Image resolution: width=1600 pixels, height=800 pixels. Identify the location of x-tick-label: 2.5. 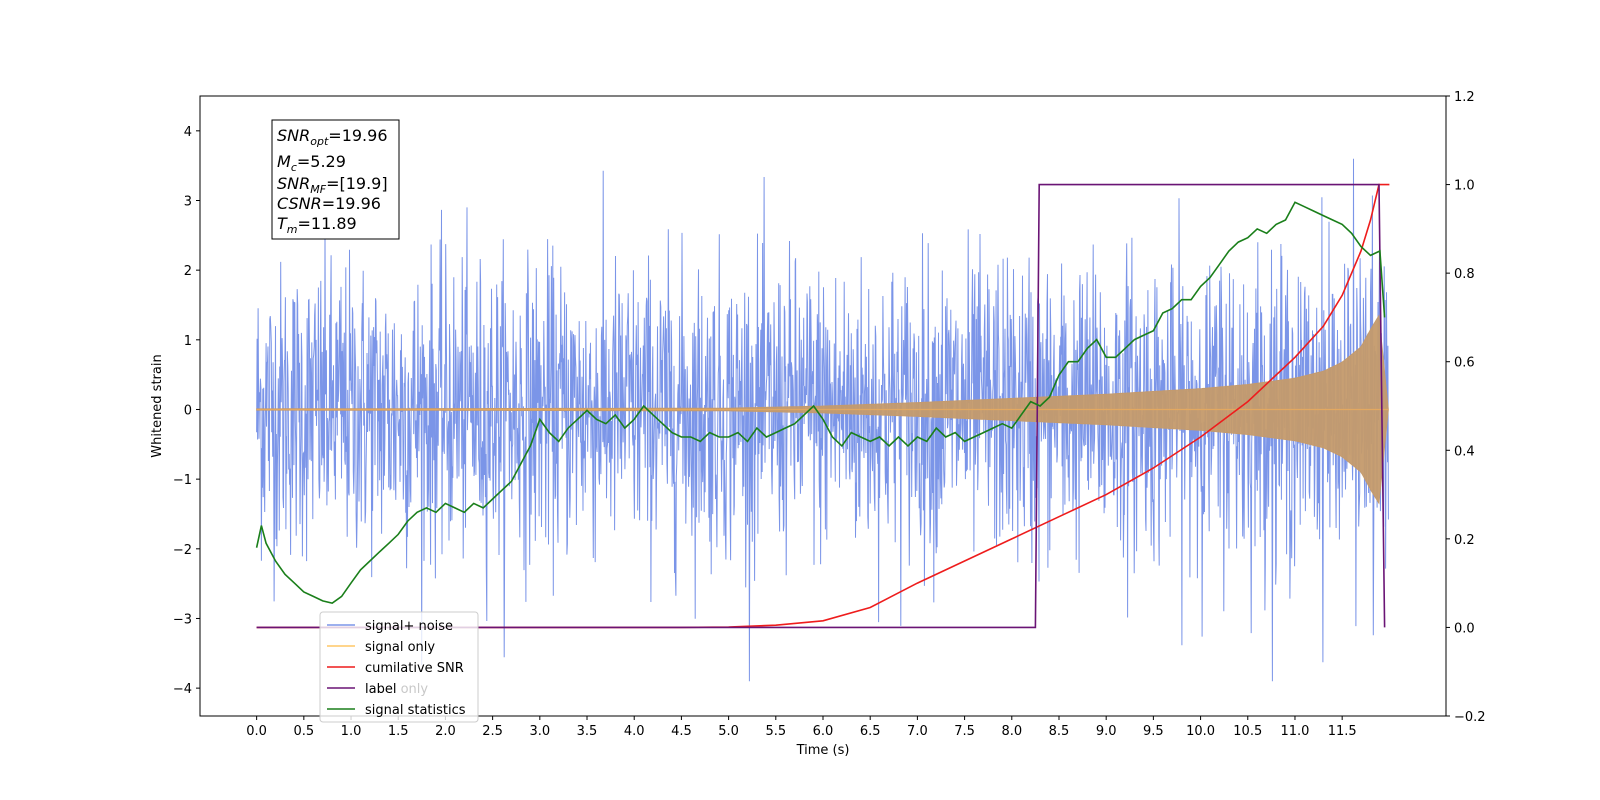
(492, 731).